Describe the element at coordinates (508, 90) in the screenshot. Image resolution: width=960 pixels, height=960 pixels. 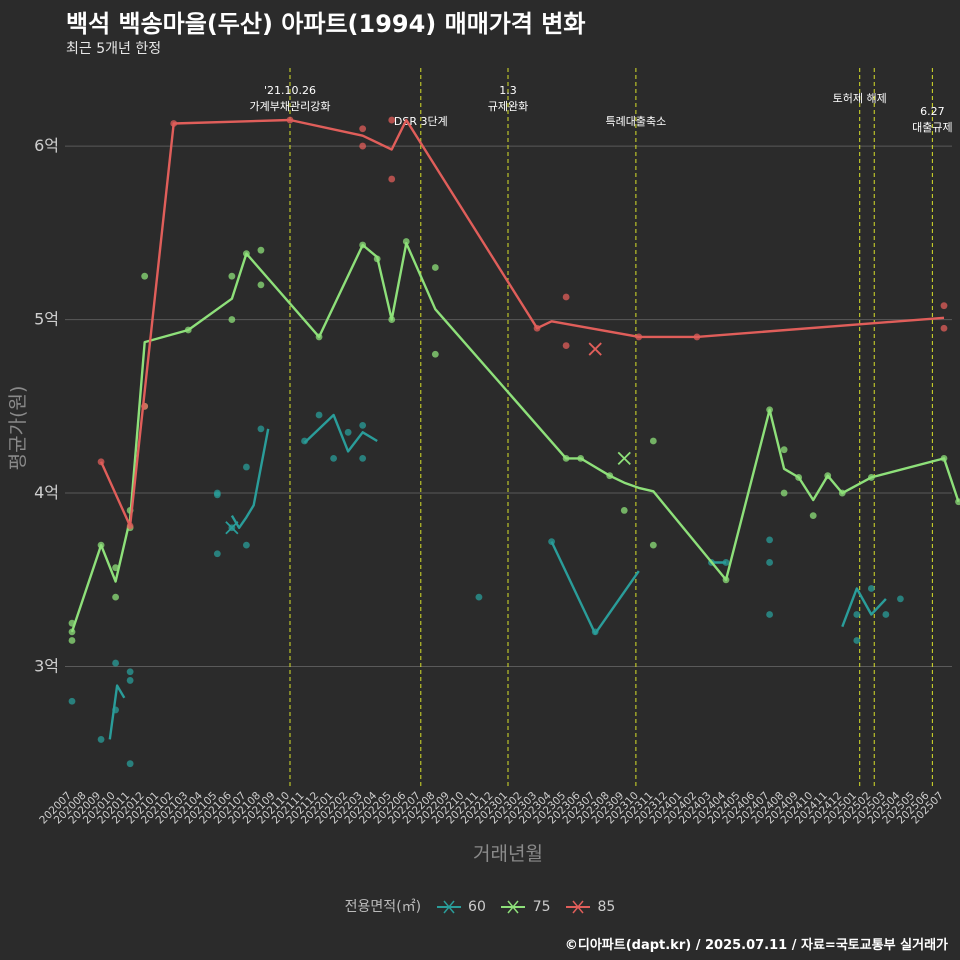
I see `event-annotation: 1.3` at that location.